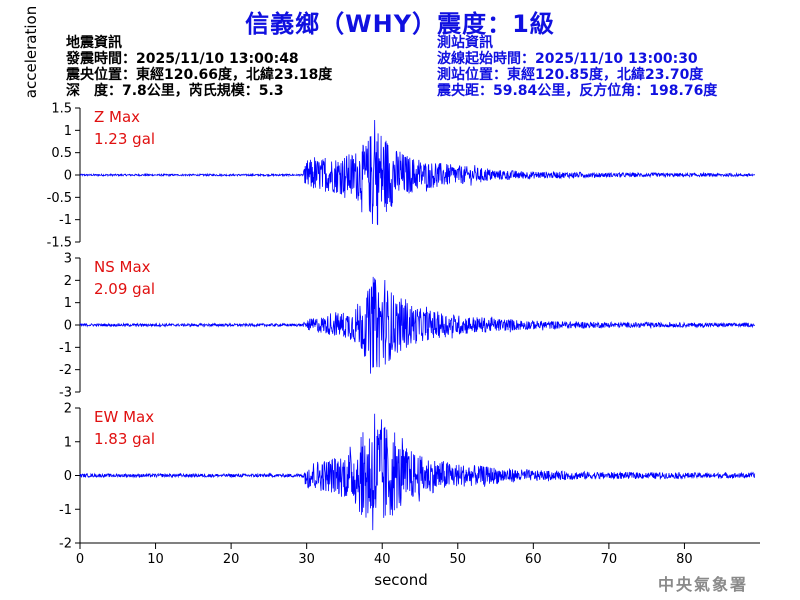 This screenshot has height=600, width=800. I want to click on station-info-heading: 測站資訊, so click(465, 43).